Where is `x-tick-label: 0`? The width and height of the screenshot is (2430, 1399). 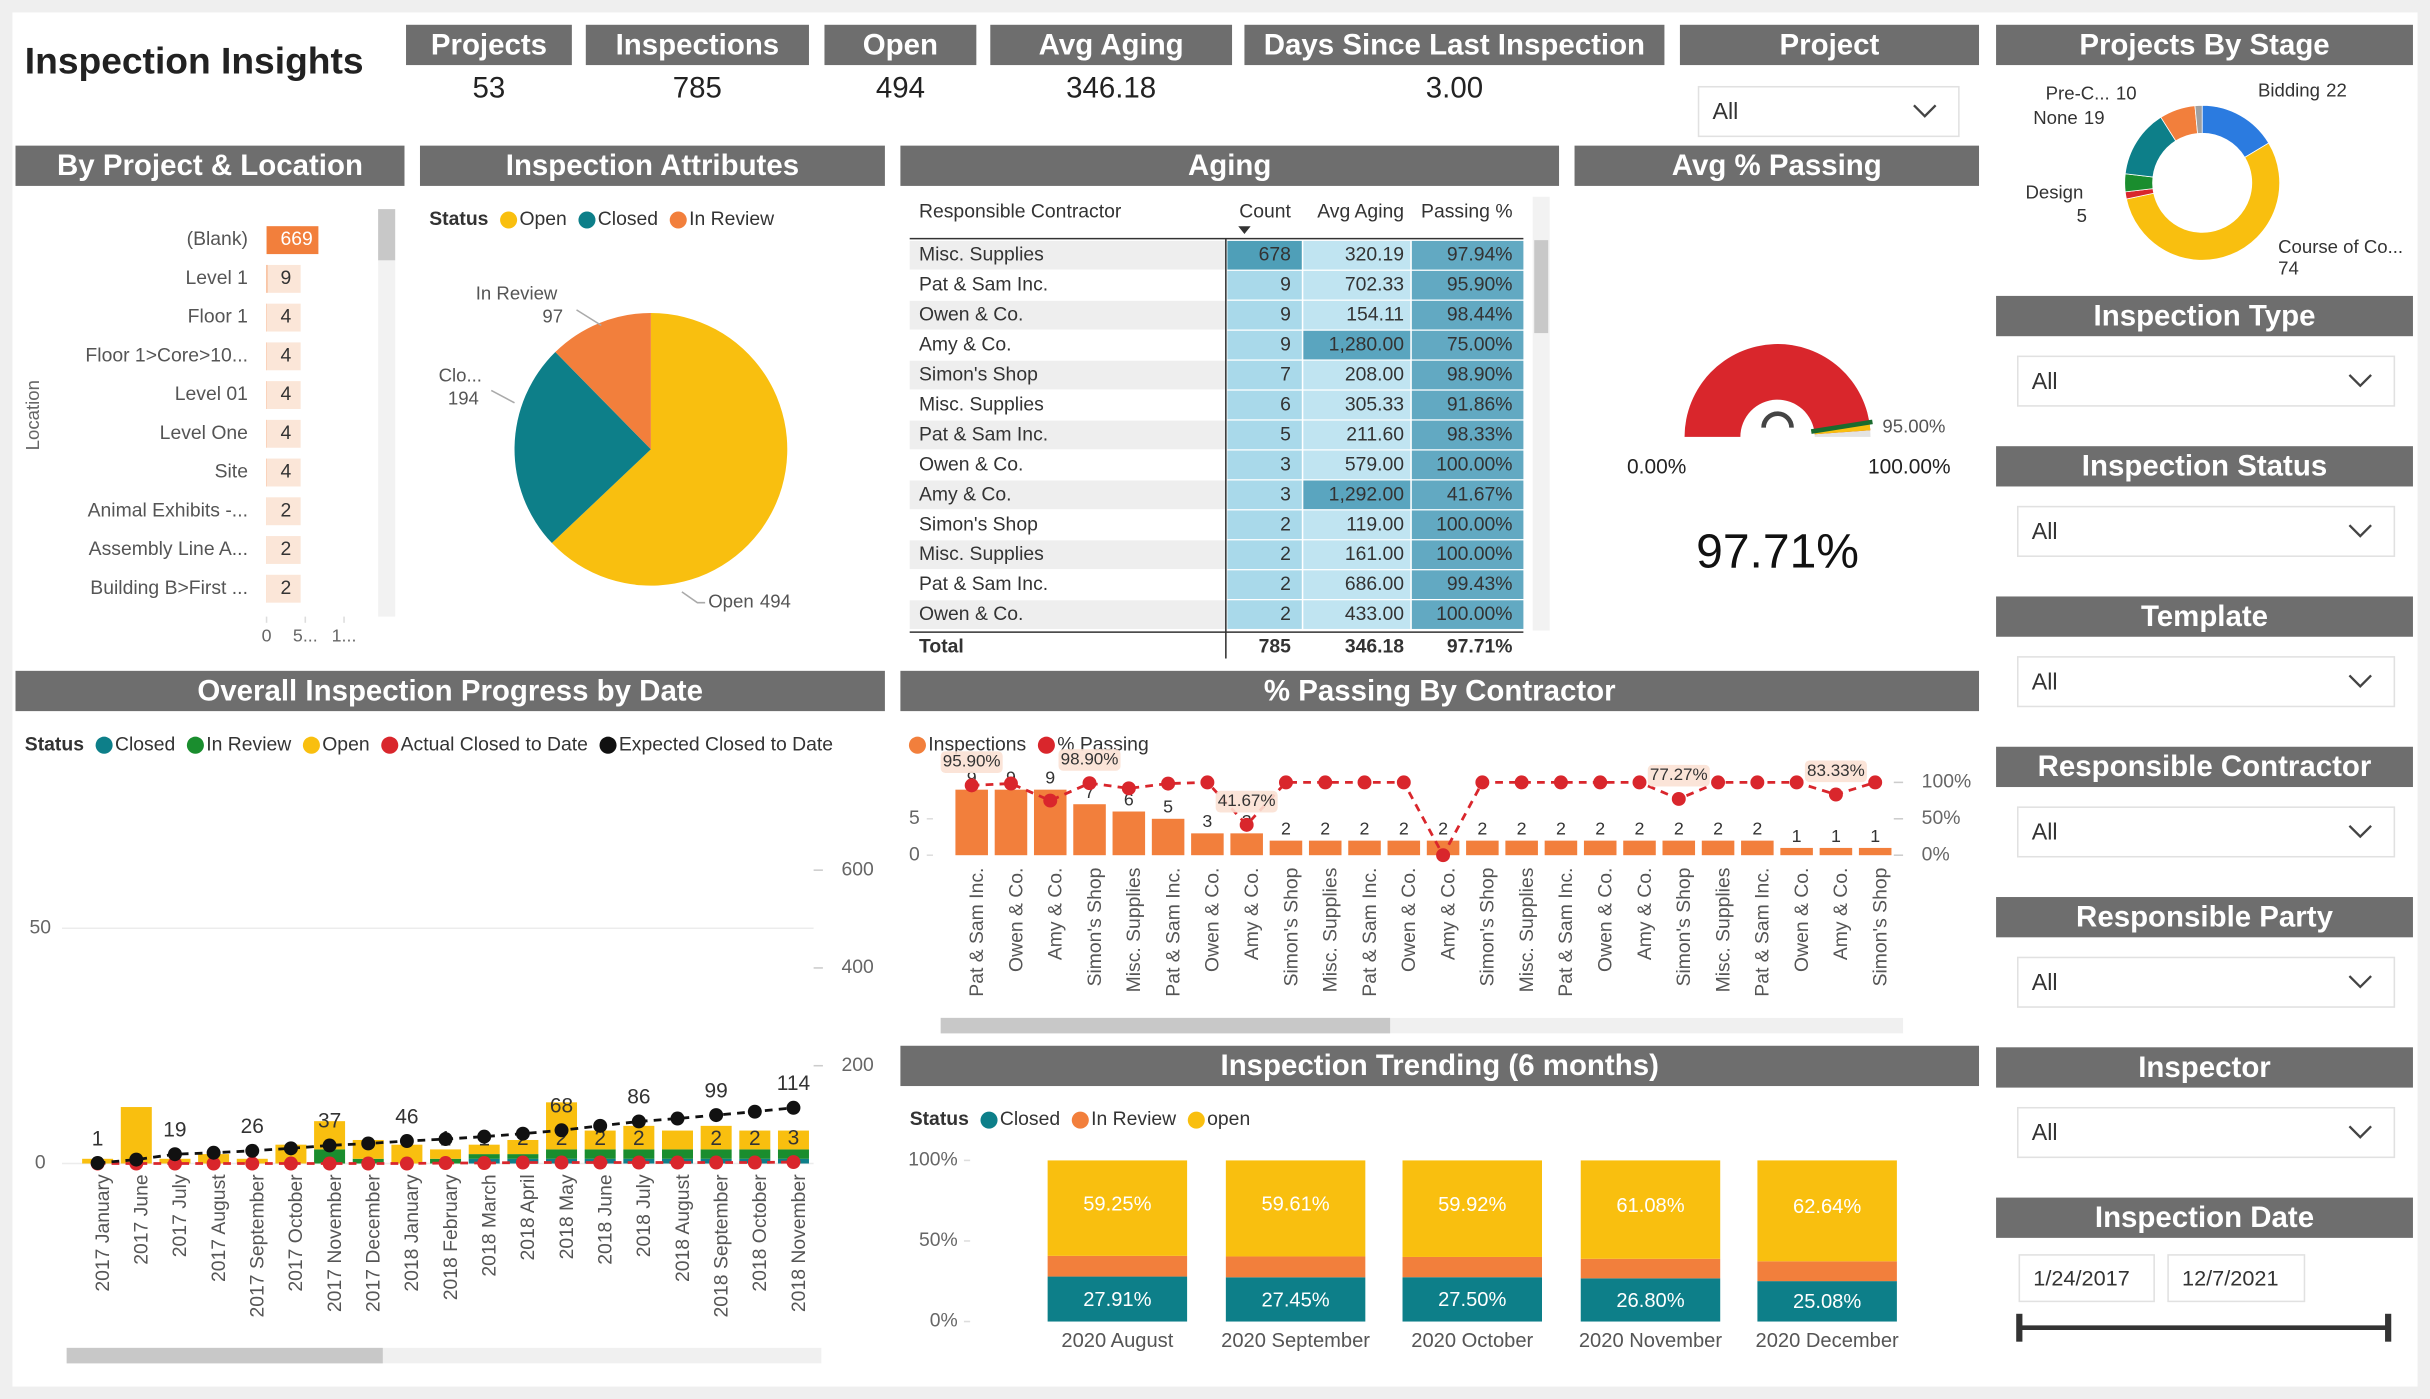
x-tick-label: 0 is located at coordinates (267, 635).